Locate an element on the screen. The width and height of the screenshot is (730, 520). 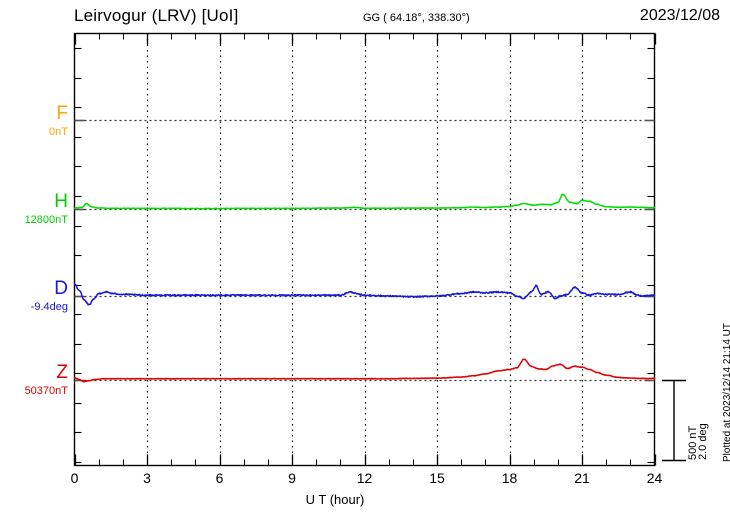
x-tick-label: 18 is located at coordinates (509, 478).